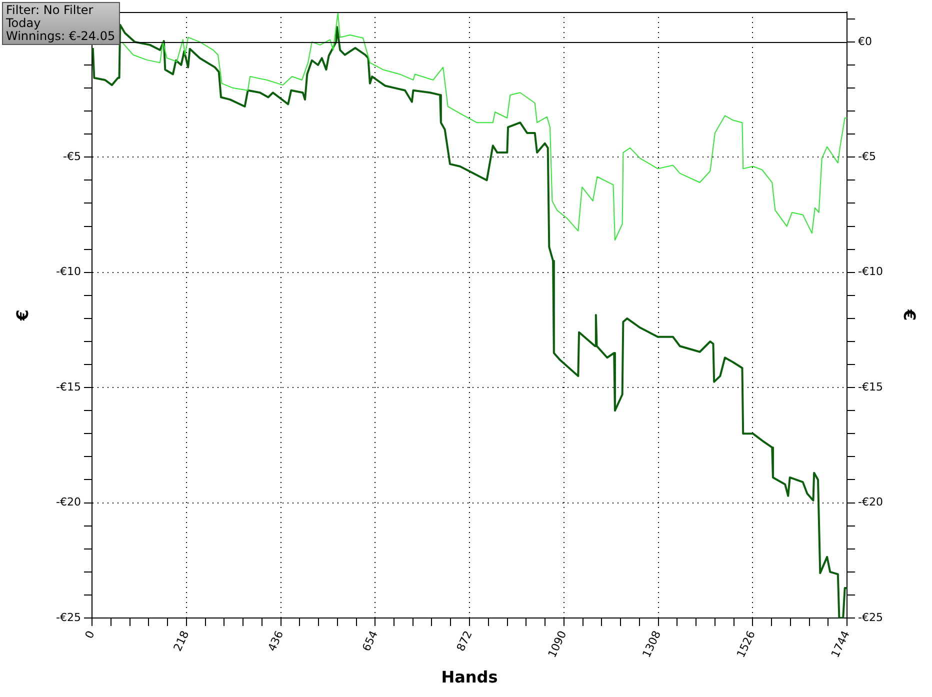  Describe the element at coordinates (68, 502) in the screenshot. I see `y-tick-label: -€20` at that location.